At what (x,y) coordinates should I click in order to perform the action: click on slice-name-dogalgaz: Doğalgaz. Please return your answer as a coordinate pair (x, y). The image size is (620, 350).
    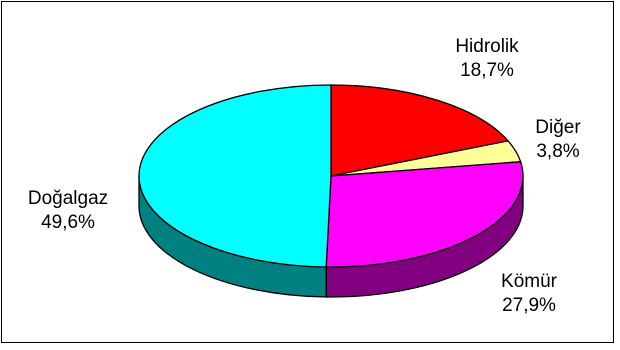
    Looking at the image, I should click on (68, 198).